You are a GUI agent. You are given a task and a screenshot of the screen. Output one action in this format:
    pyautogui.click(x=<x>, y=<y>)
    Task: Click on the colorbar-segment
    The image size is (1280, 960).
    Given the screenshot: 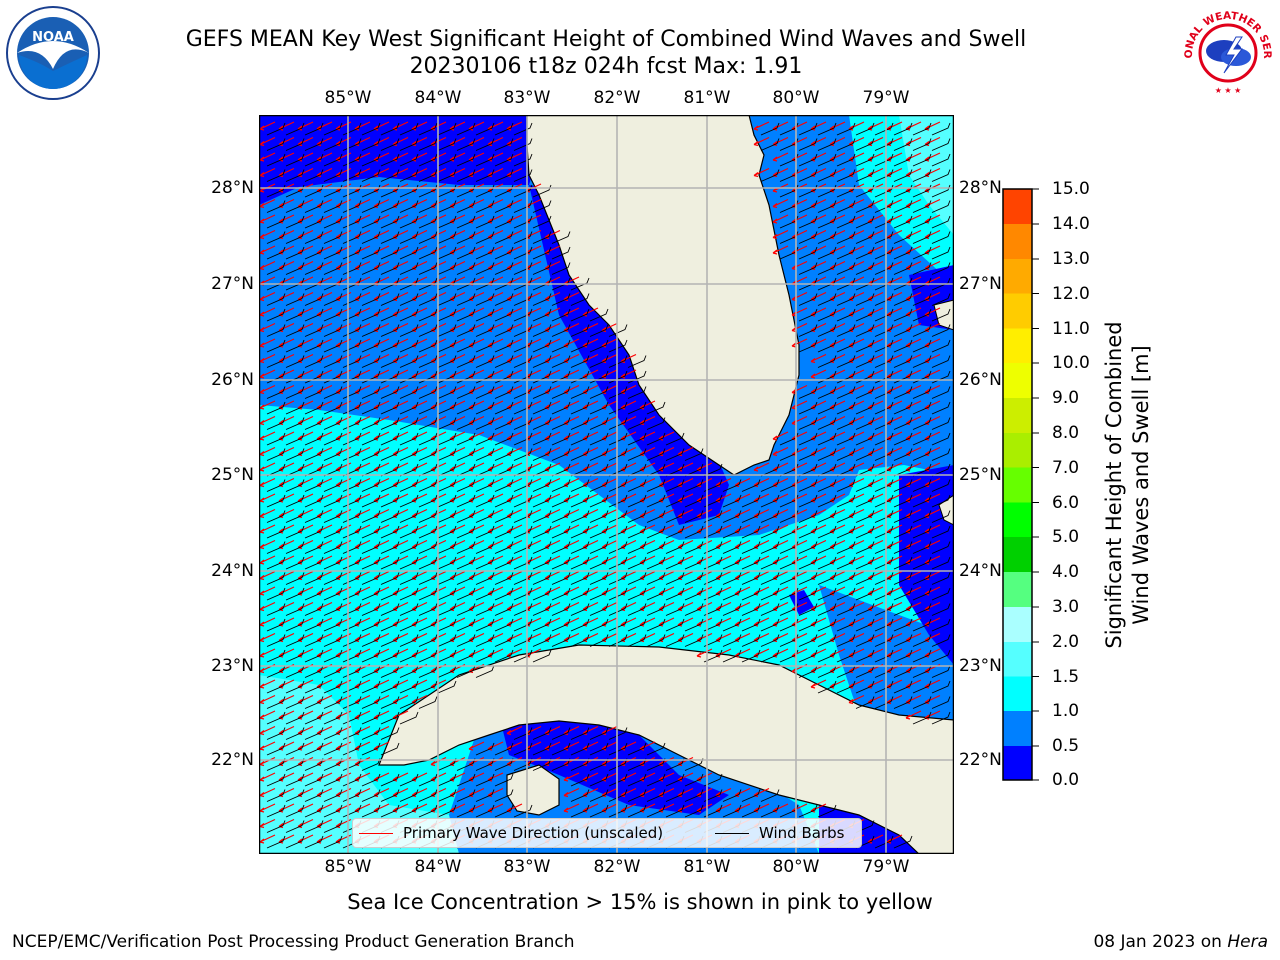 What is the action you would take?
    pyautogui.click(x=1017, y=345)
    